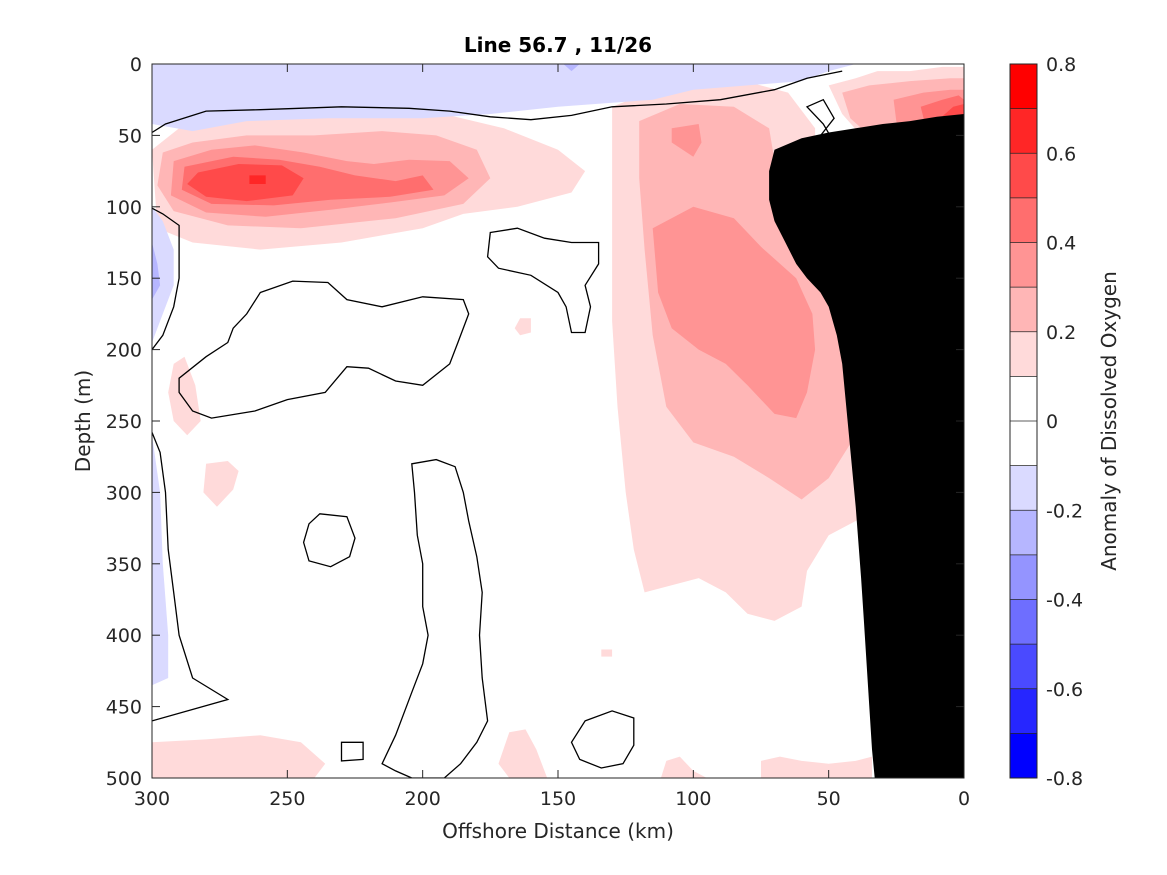  What do you see at coordinates (287, 799) in the screenshot?
I see `x-tick-label: 250` at bounding box center [287, 799].